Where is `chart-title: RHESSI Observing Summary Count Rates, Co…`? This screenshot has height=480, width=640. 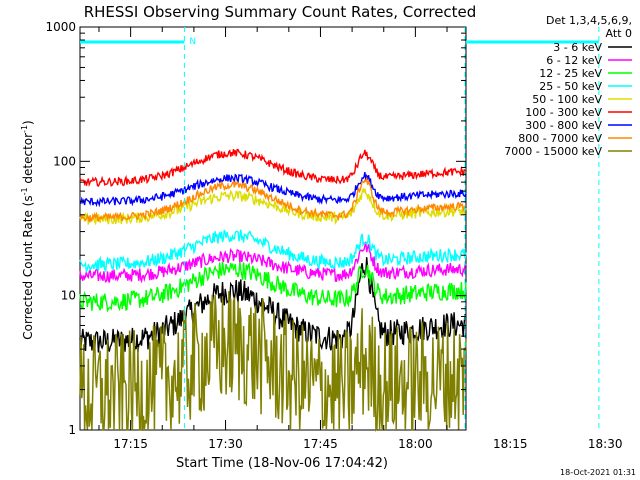
chart-title: RHESSI Observing Summary Count Rates, Co… is located at coordinates (280, 12).